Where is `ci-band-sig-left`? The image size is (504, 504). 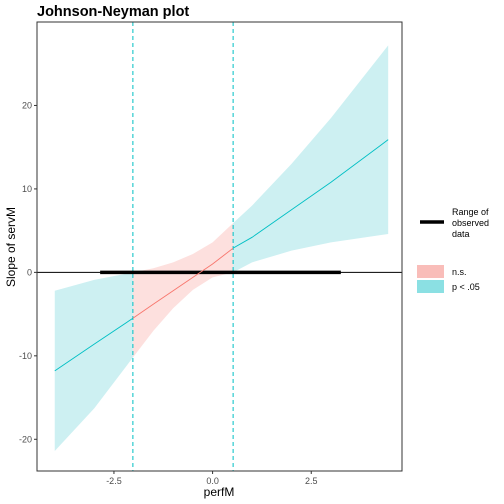 ci-band-sig-left is located at coordinates (93, 361).